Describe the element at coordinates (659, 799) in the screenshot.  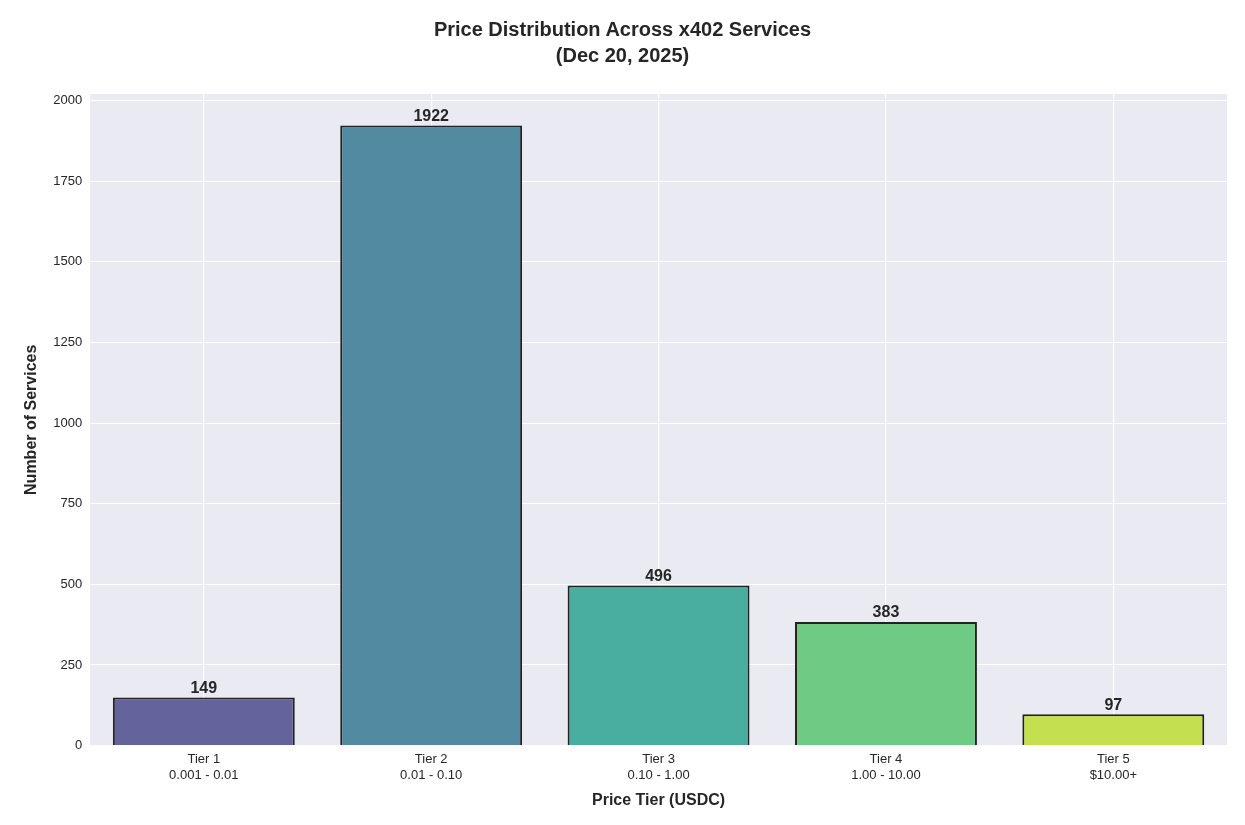
I see `x-axis-title: Price Tier (USDC)` at that location.